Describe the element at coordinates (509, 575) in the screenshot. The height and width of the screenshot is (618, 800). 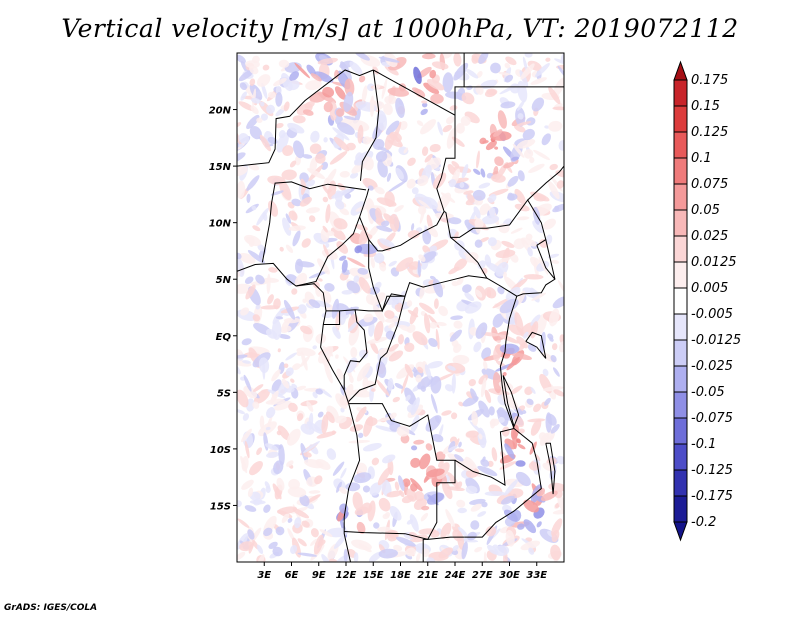
I see `lon-tick-label: 30E` at that location.